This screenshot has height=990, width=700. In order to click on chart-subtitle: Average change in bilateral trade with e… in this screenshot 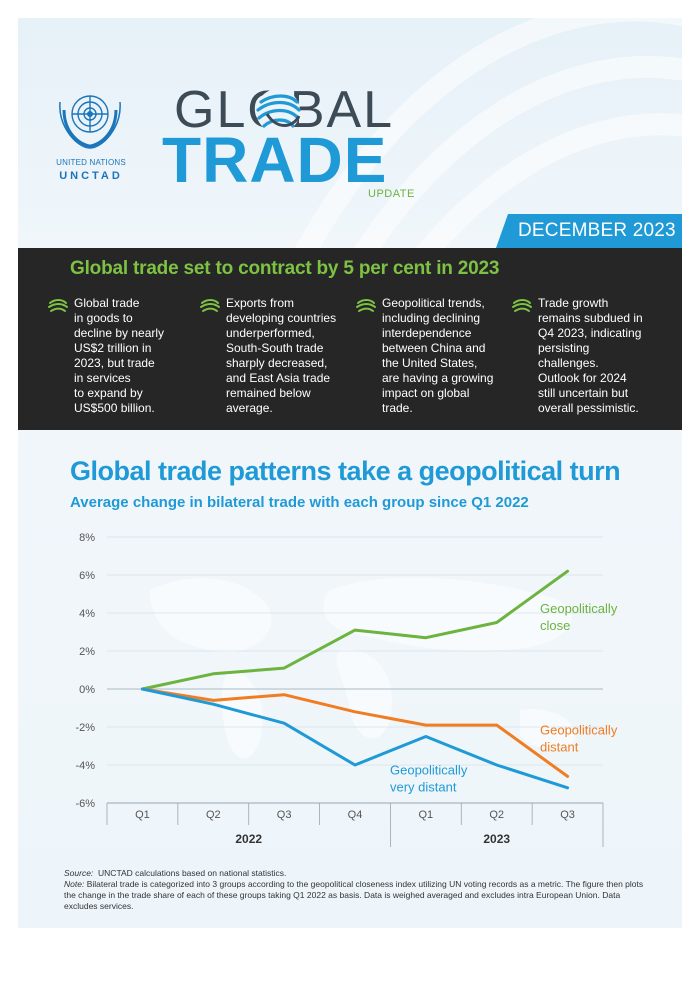, I will do `click(299, 502)`.